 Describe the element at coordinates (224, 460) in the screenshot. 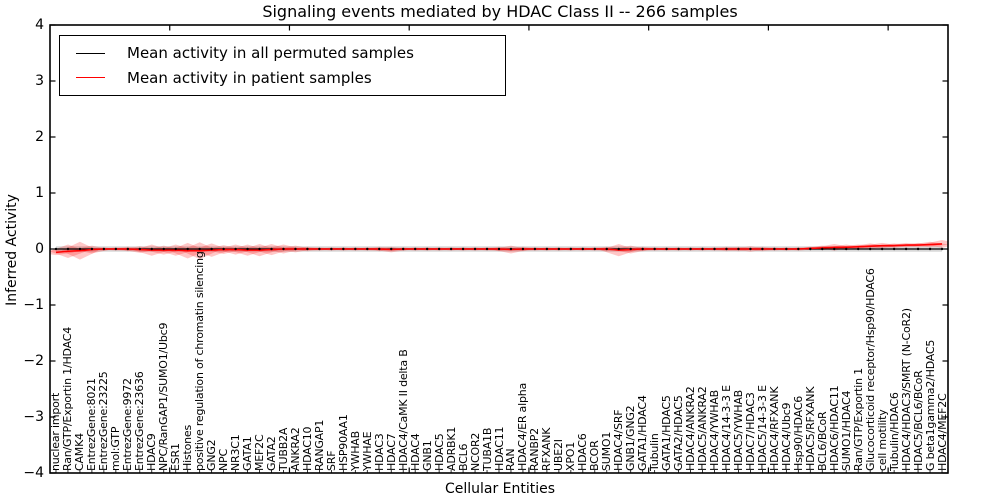

I see `x-tick-label: NPC` at that location.